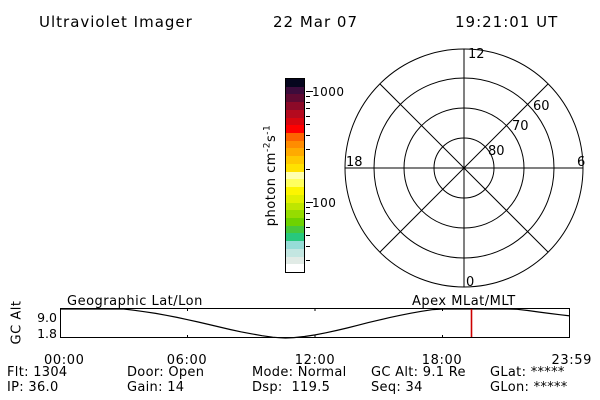 Image resolution: width=600 pixels, height=400 pixels. I want to click on mlt-label-18: 18, so click(354, 162).